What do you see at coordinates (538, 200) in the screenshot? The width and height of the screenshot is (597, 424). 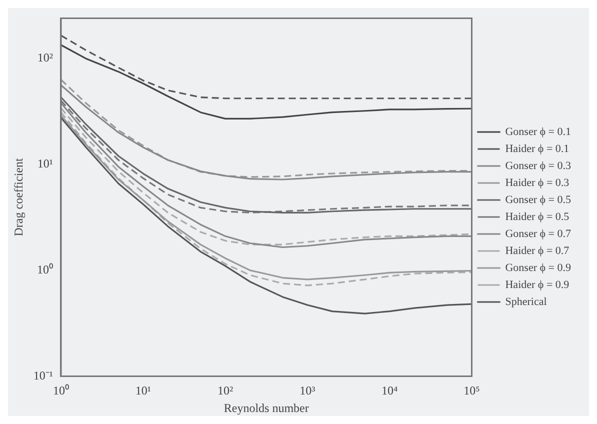 I see `legend-label: Gonser ϕ = 0.5` at bounding box center [538, 200].